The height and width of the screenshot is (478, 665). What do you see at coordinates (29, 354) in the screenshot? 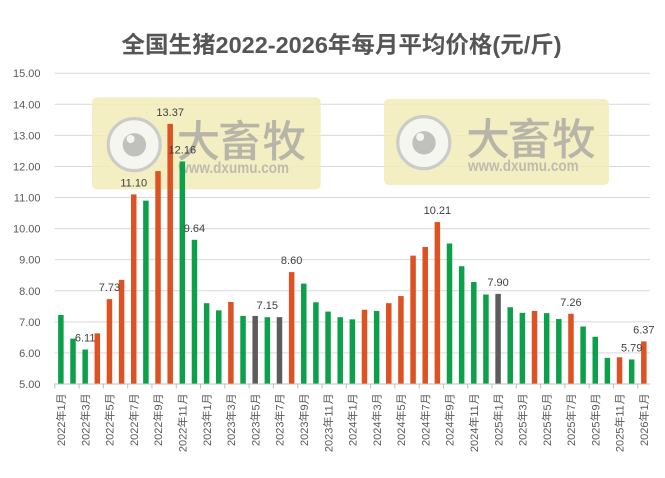
I see `svg-text: 6.00` at bounding box center [29, 354].